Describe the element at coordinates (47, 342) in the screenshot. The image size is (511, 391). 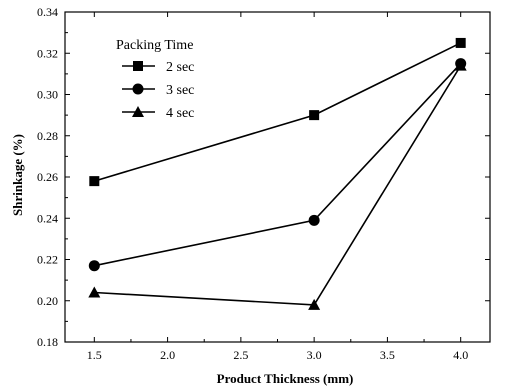
I see `y-tick-label: 0.18` at that location.